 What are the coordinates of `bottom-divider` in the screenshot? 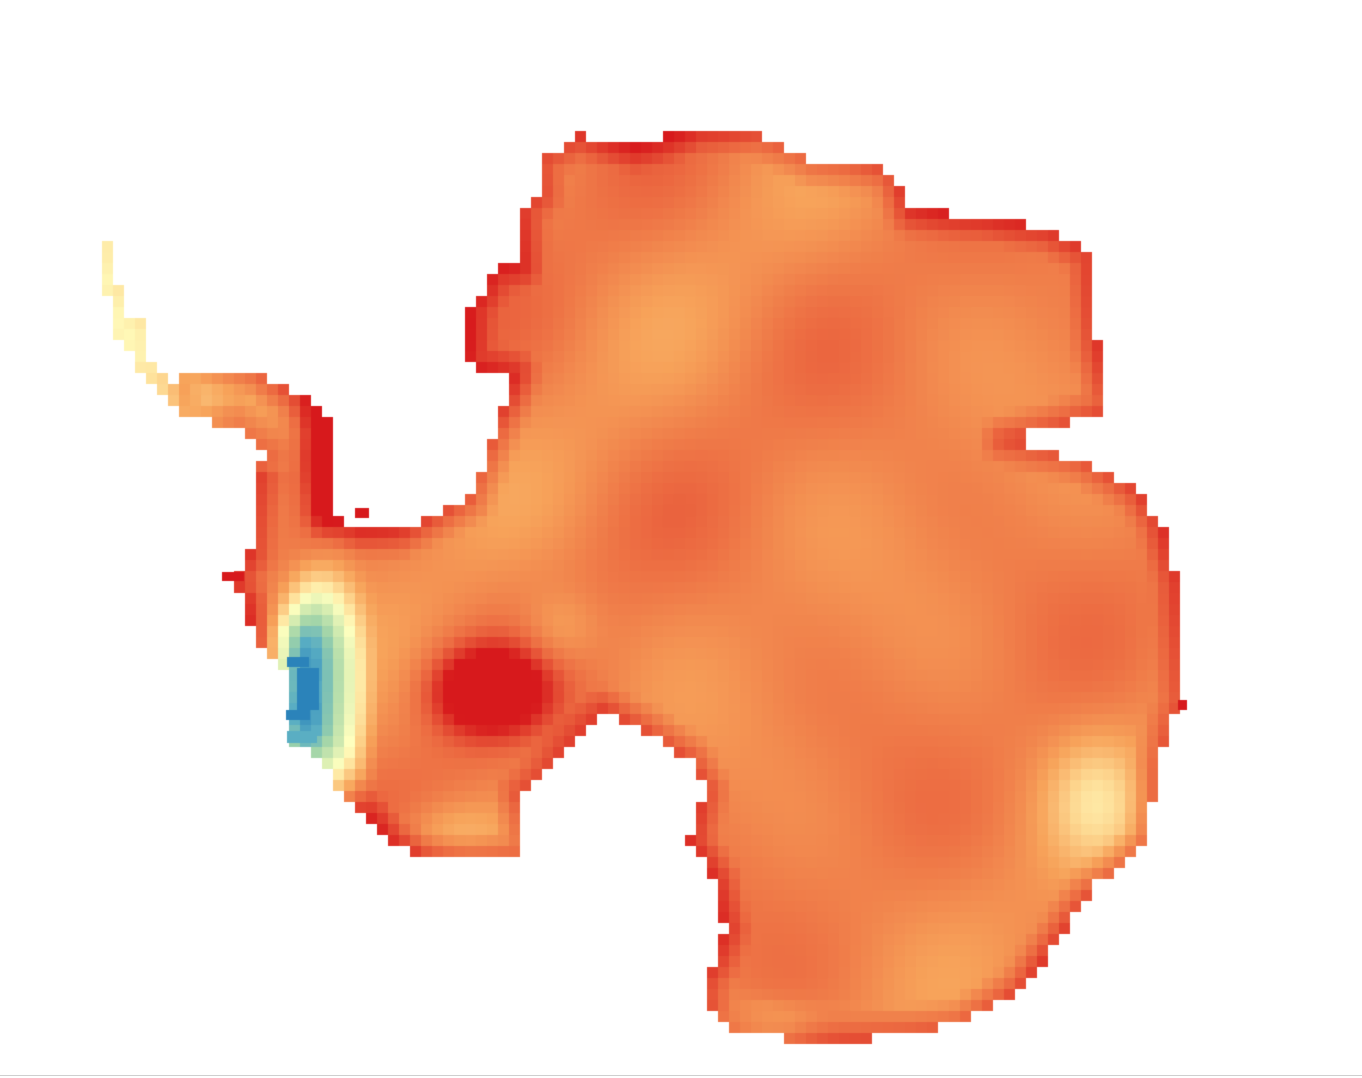 It's located at (681, 1075).